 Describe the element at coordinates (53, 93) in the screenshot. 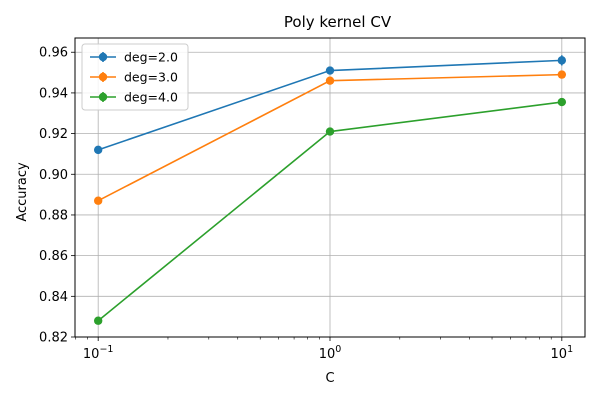

I see `y-tick-label: 0.94` at that location.